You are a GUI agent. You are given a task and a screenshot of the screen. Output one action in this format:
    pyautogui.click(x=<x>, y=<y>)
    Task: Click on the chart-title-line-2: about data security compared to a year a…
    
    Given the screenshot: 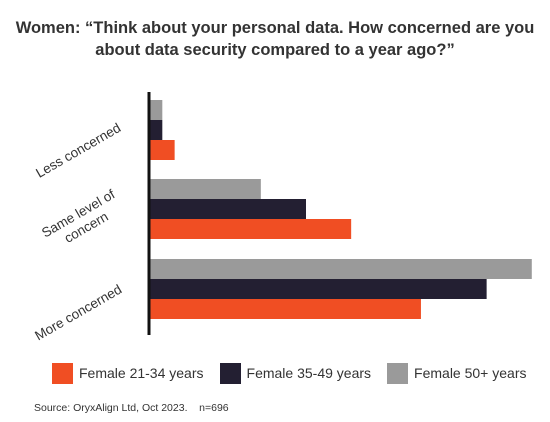 What is the action you would take?
    pyautogui.click(x=275, y=50)
    